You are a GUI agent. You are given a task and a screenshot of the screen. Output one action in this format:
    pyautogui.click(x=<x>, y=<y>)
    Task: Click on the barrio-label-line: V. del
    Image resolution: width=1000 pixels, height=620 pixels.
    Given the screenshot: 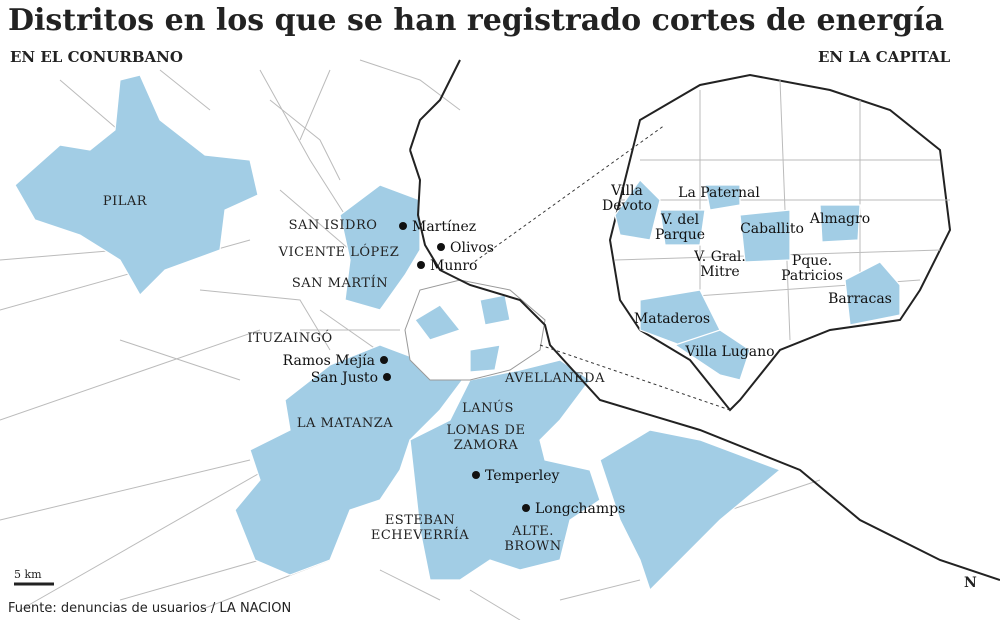 What is the action you would take?
    pyautogui.click(x=680, y=220)
    